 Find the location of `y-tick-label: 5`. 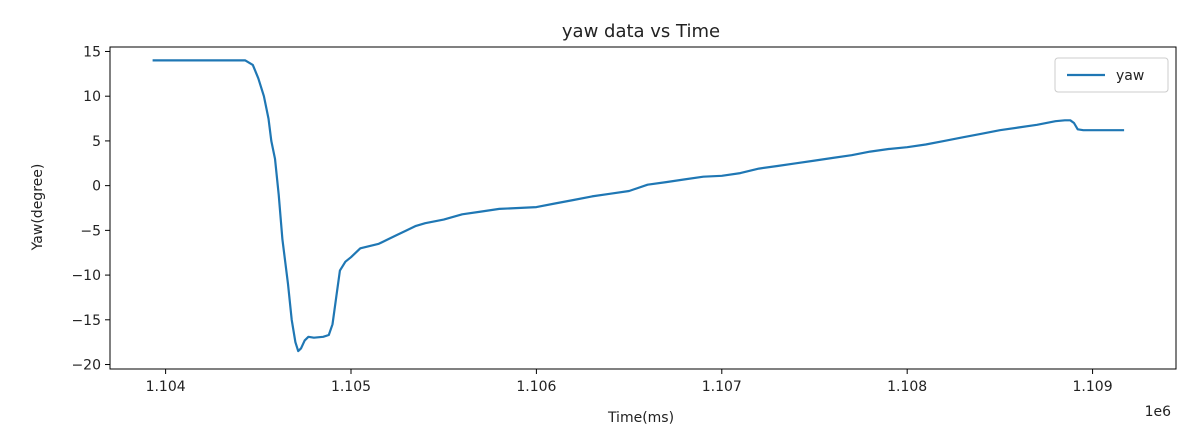

y-tick-label: 5 is located at coordinates (96, 142).